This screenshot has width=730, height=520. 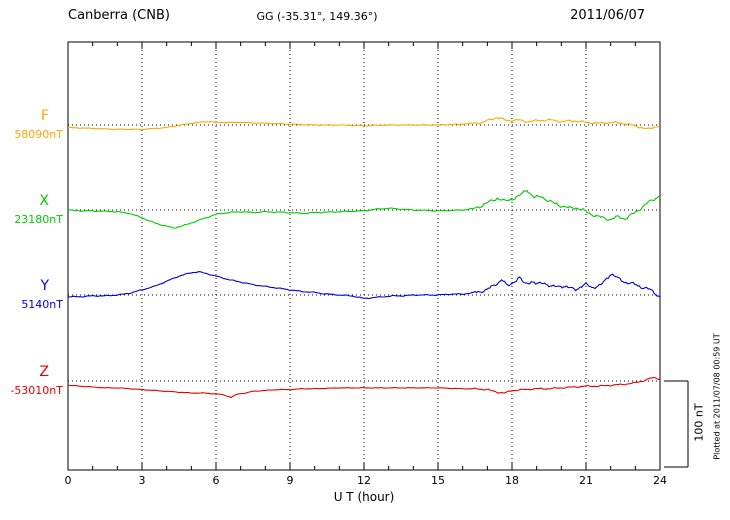 What do you see at coordinates (317, 16) in the screenshot?
I see `geographic-coords: GG (-35.31°, 149.36°)` at bounding box center [317, 16].